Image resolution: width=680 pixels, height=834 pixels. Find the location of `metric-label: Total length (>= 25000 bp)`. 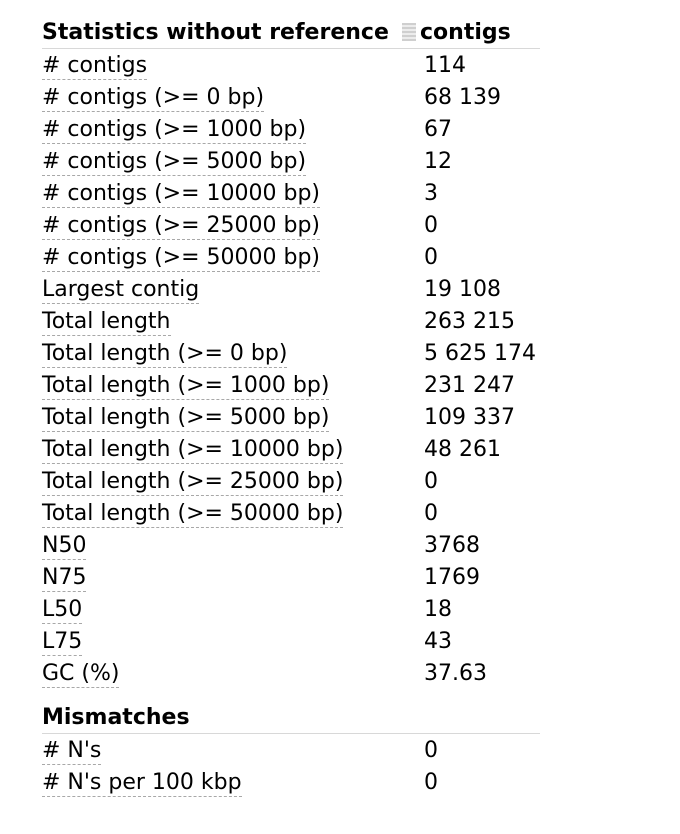

metric-label: Total length (>= 25000 bp) is located at coordinates (193, 482).